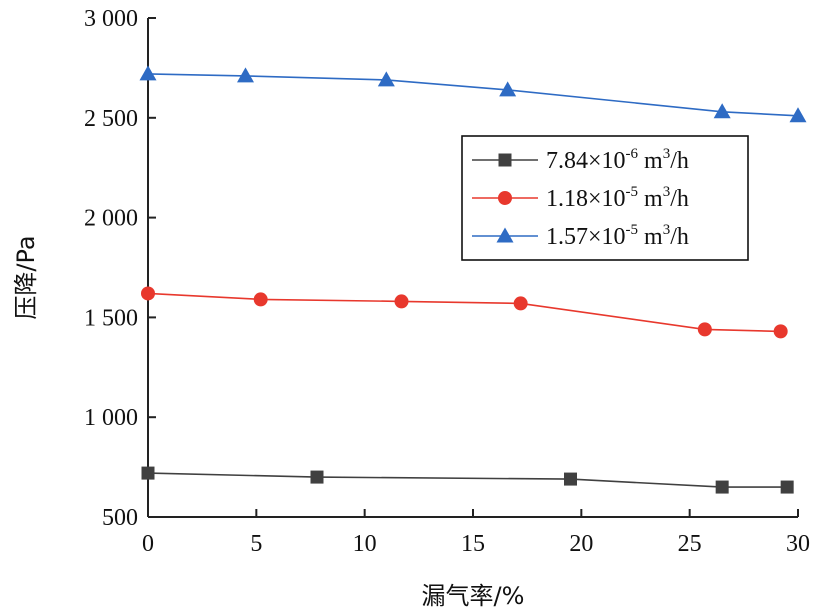 The image size is (814, 616). Describe the element at coordinates (505, 160) in the screenshot. I see `legend-marker-square` at that location.